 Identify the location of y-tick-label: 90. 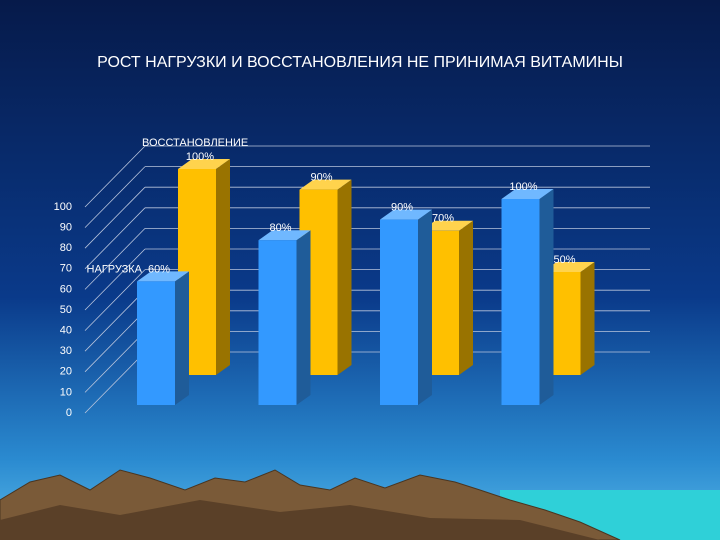
(66, 228).